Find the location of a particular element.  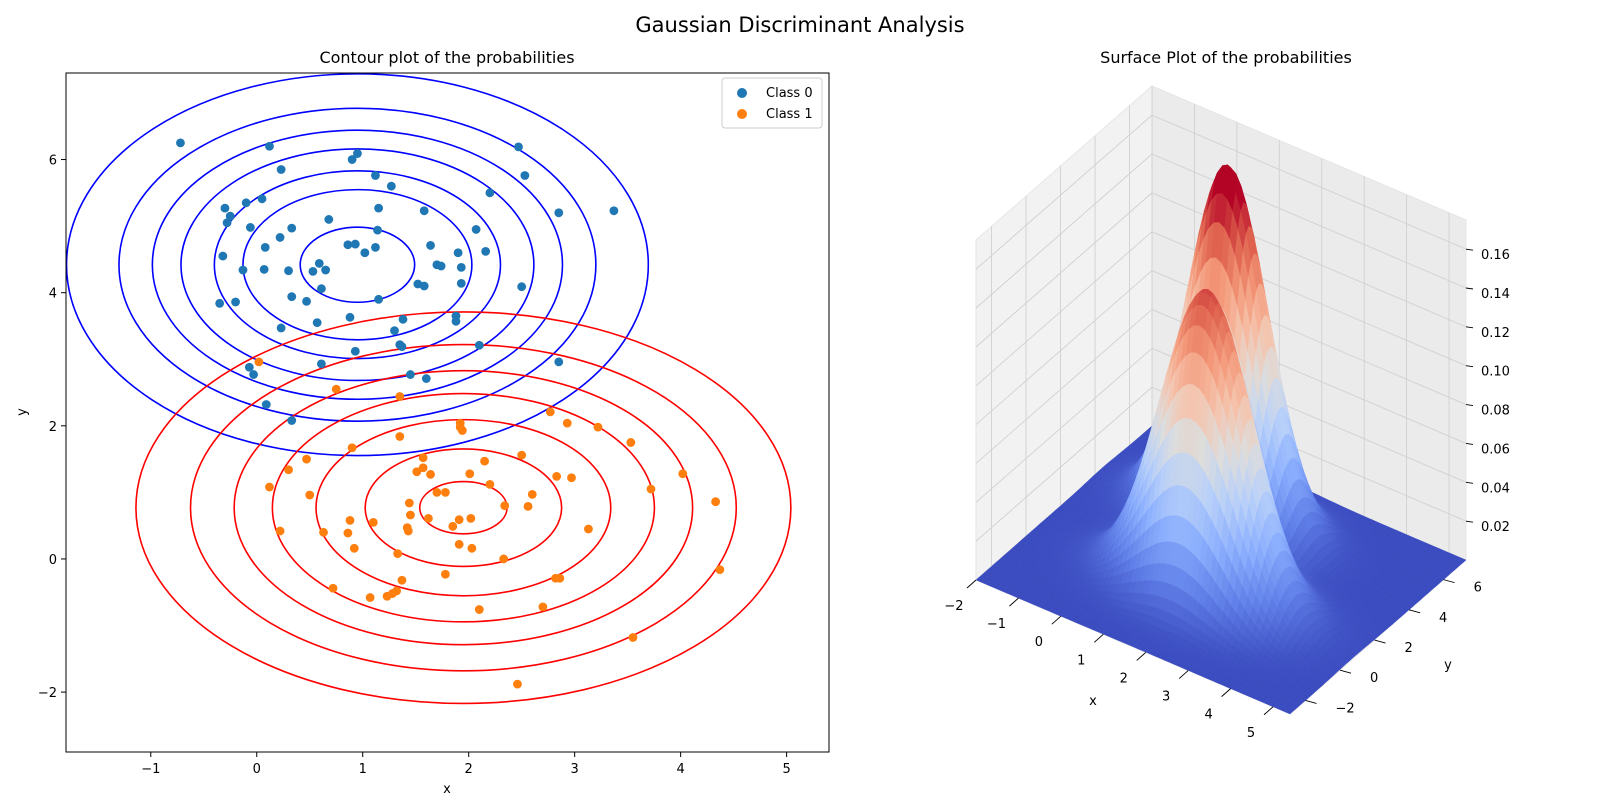

surface-z-tick-label: 0.02 is located at coordinates (1495, 527).